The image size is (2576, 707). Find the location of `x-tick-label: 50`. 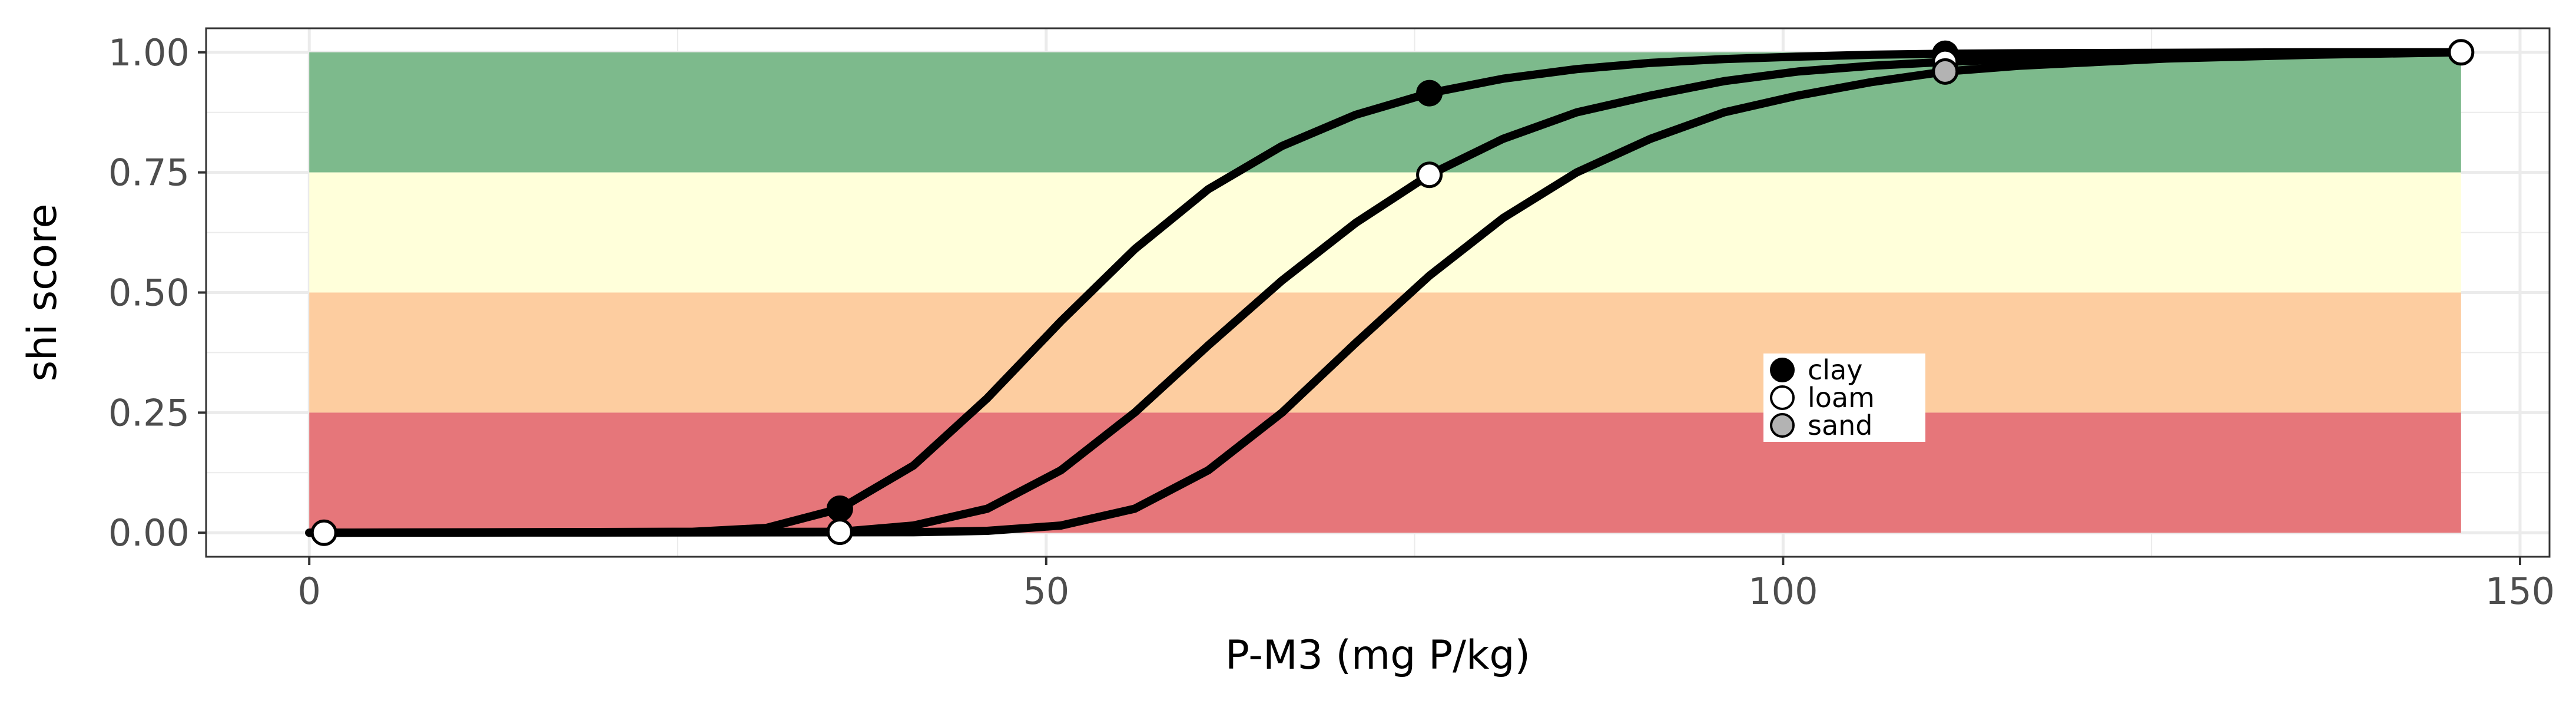

x-tick-label: 50 is located at coordinates (1046, 591).